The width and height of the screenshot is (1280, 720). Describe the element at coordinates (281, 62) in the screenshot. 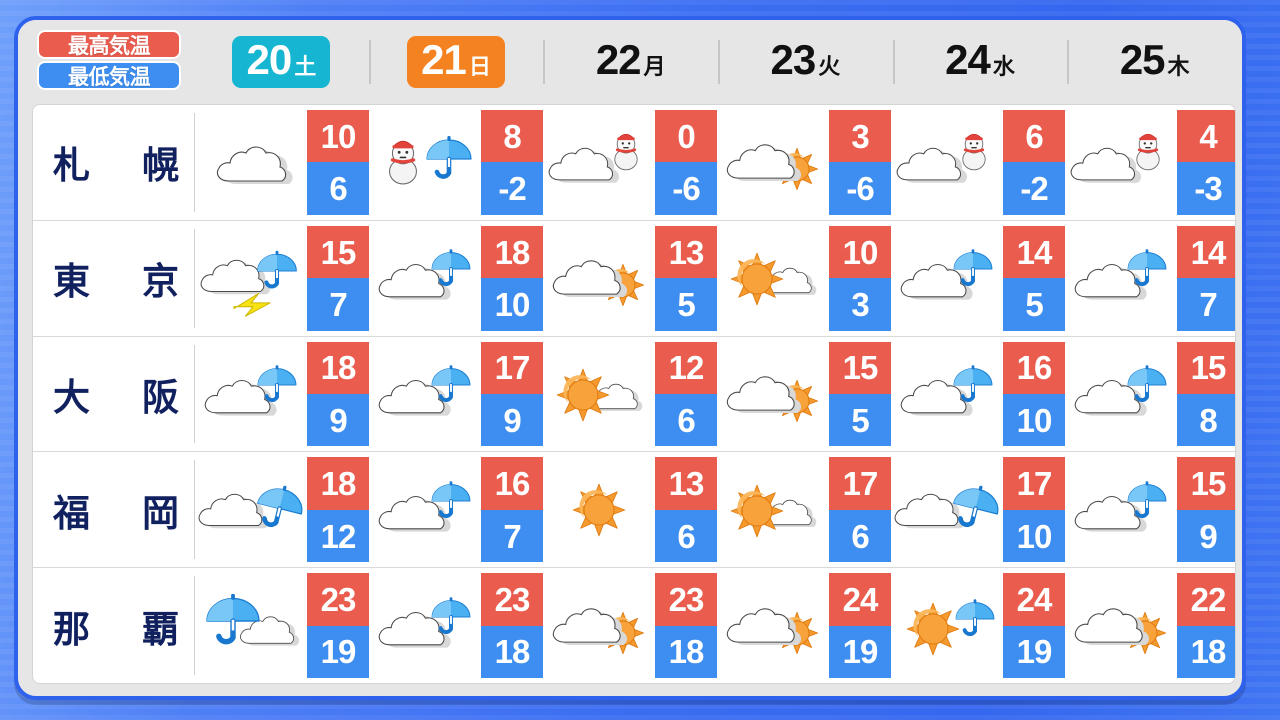

I see `day-header-0: 20 土` at that location.